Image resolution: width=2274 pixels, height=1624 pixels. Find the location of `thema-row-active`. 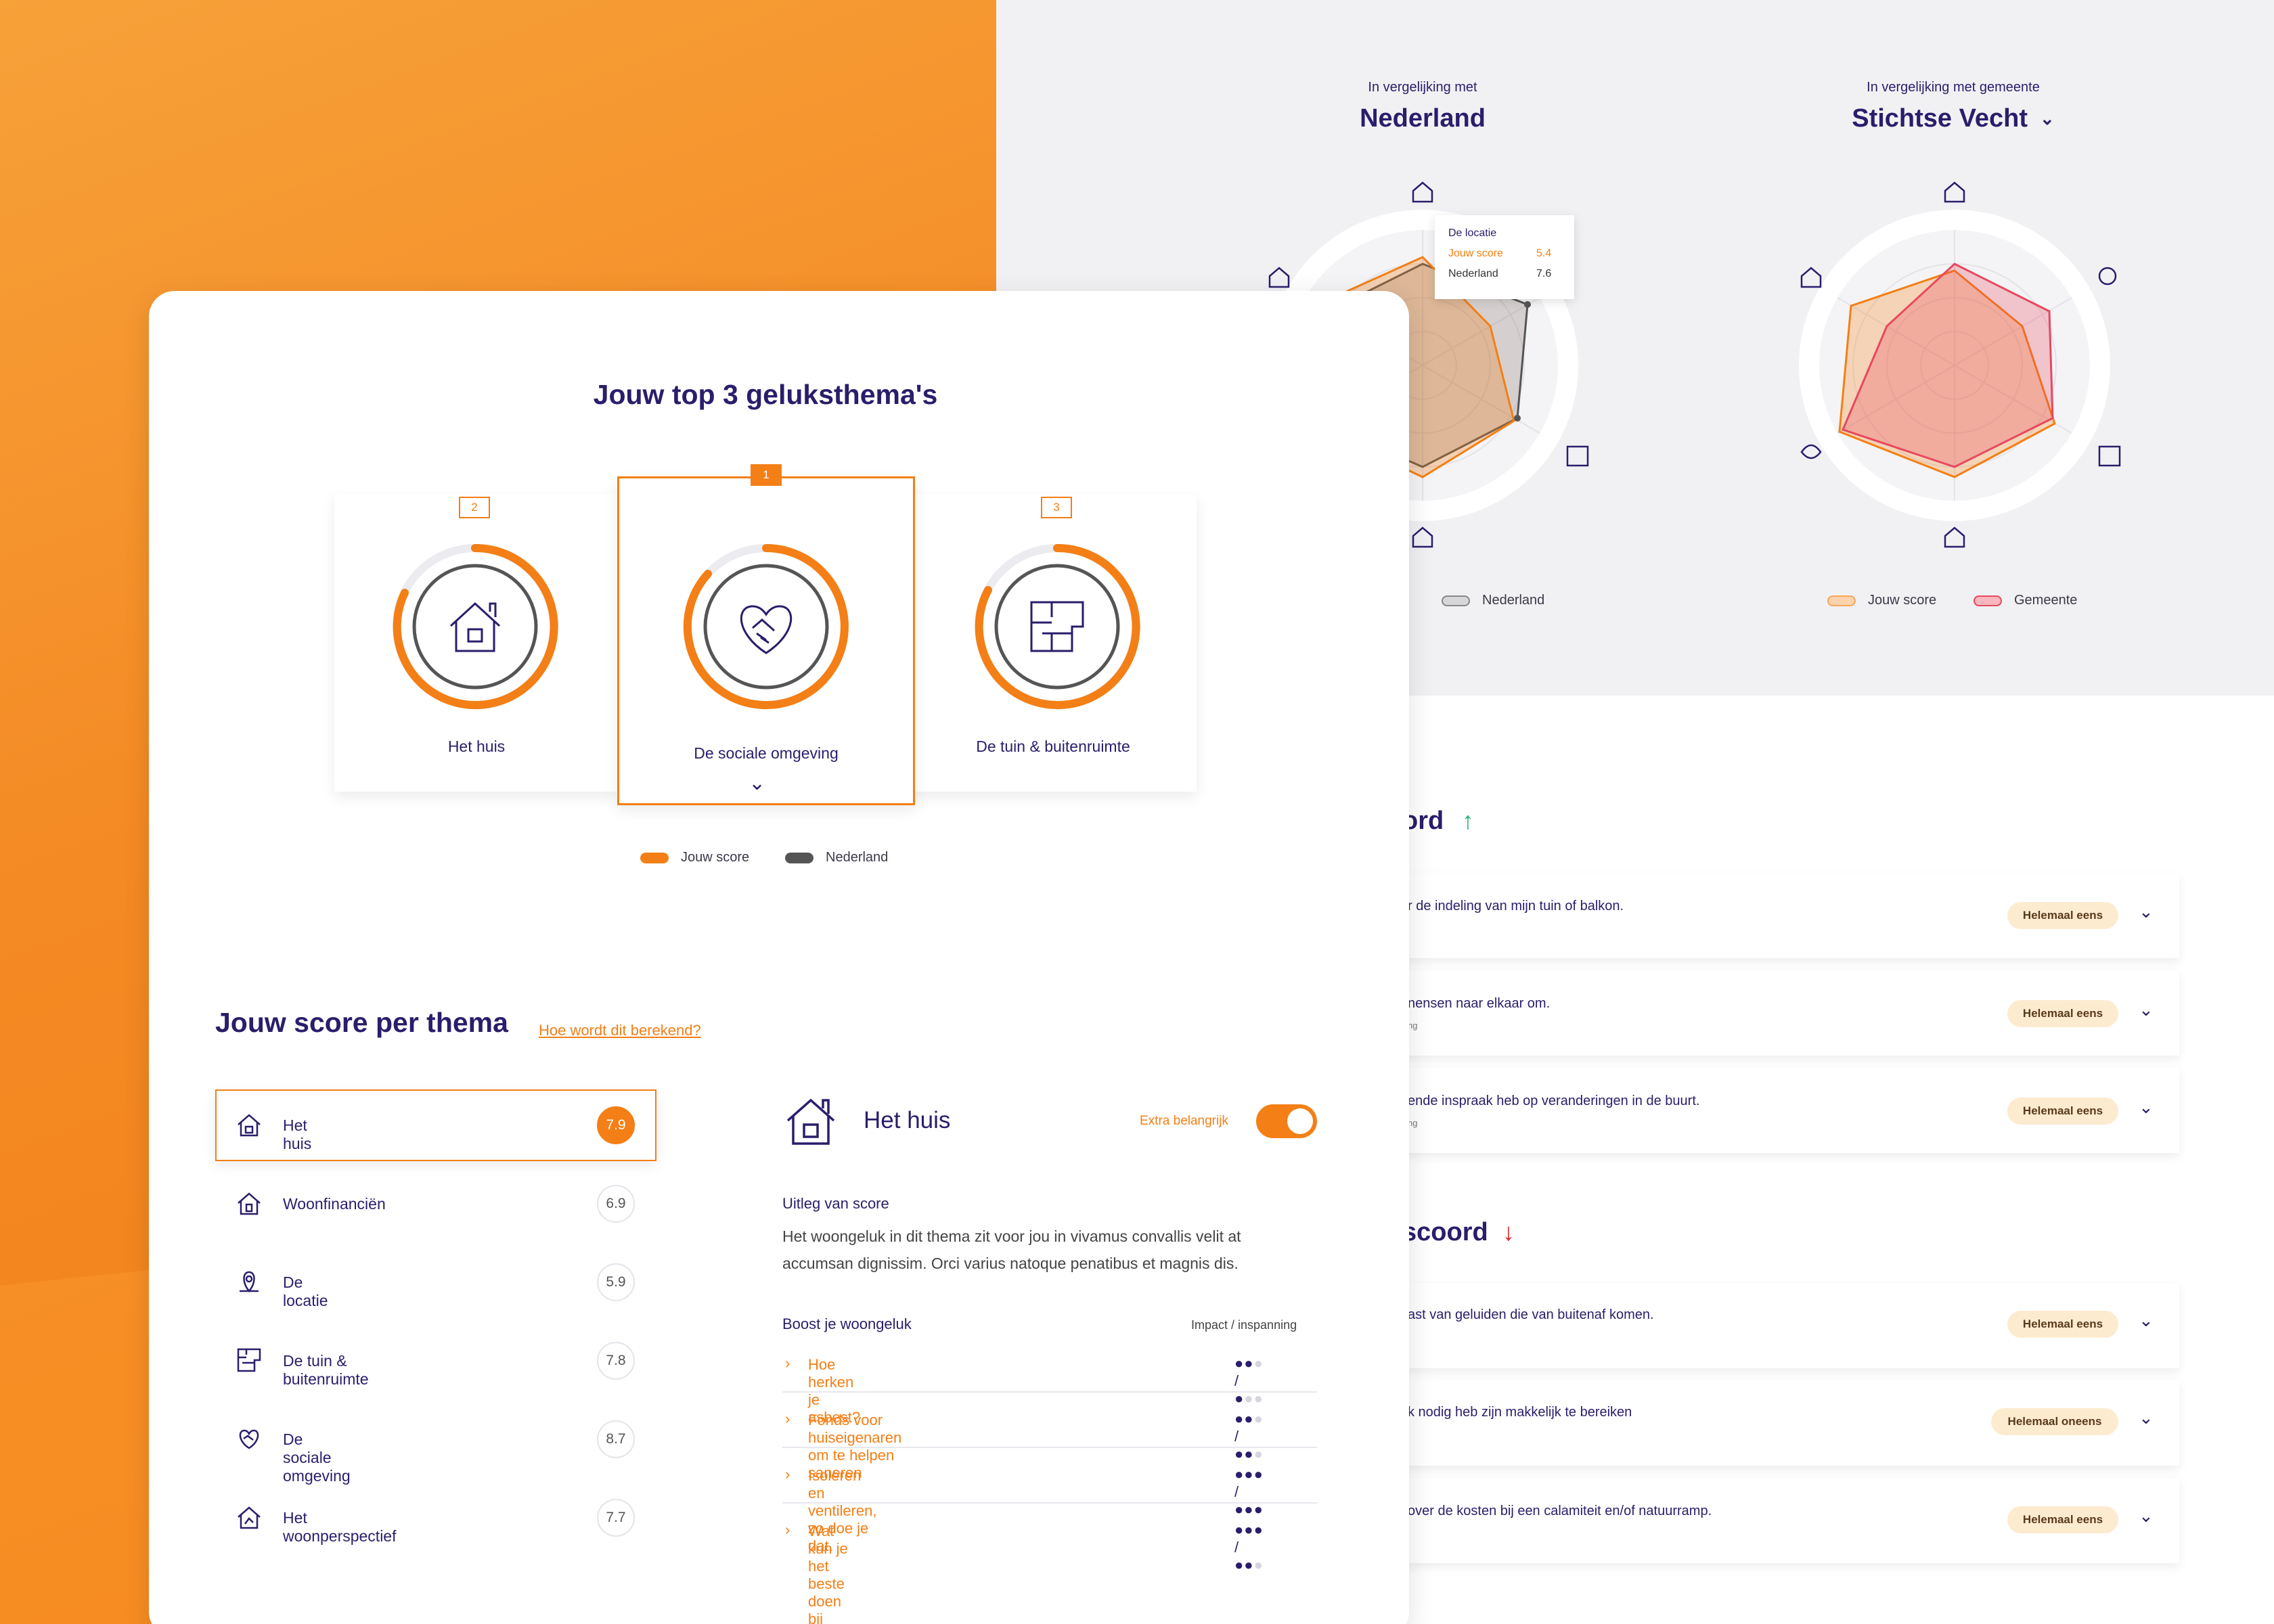

thema-row-active is located at coordinates (436, 1125).